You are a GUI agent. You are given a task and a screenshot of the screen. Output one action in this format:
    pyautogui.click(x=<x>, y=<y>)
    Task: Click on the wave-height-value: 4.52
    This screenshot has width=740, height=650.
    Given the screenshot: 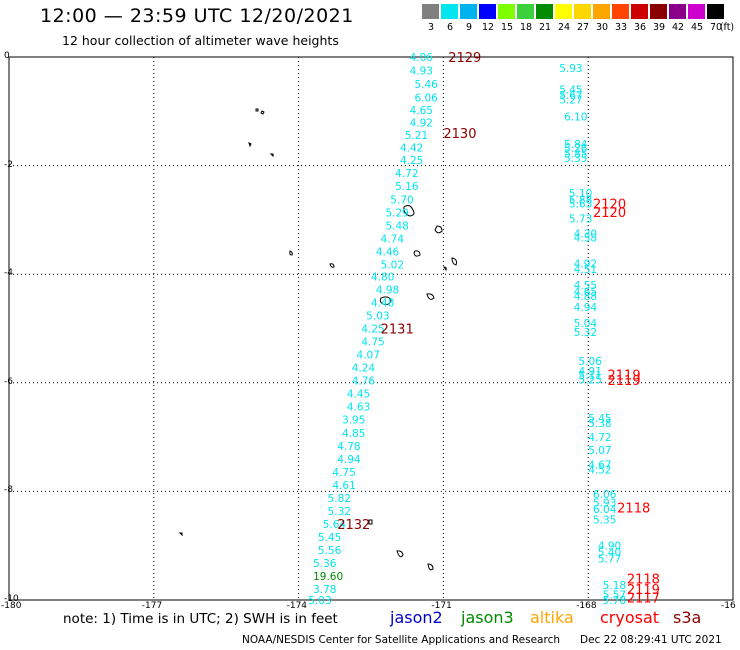 What is the action you would take?
    pyautogui.click(x=599, y=471)
    